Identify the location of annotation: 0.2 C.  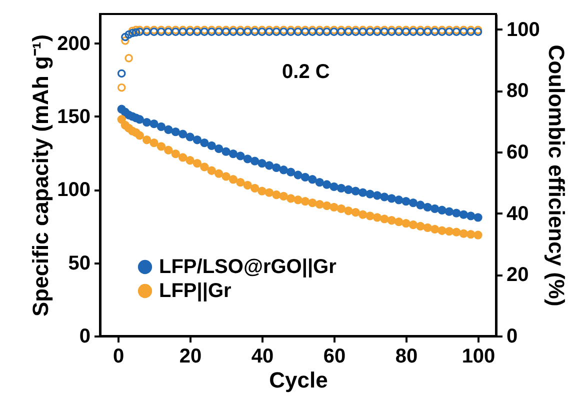
(306, 71).